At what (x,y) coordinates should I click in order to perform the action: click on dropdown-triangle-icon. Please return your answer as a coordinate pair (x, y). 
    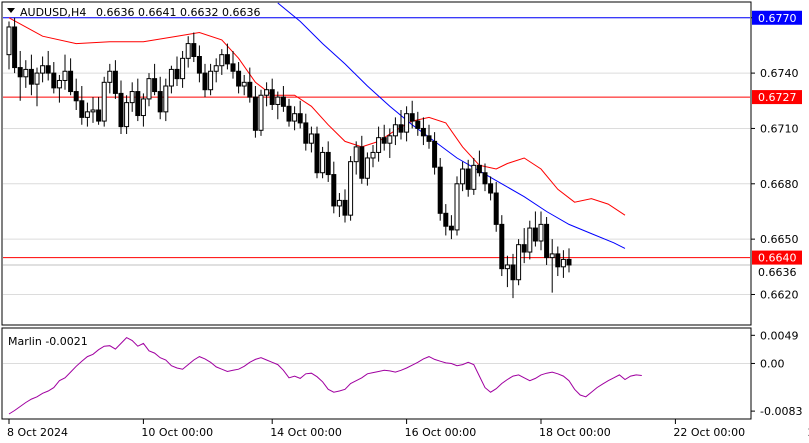
    Looking at the image, I should click on (11, 10).